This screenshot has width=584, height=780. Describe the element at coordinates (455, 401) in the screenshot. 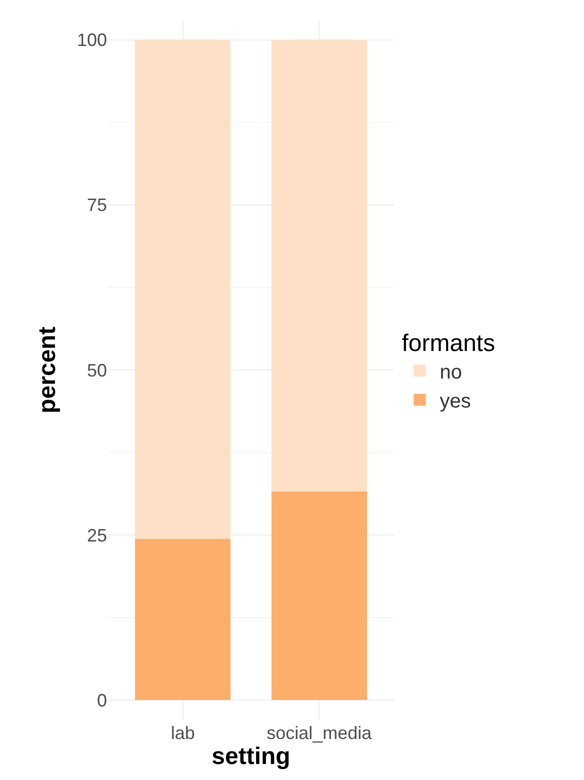

I see `legend-label: yes` at that location.